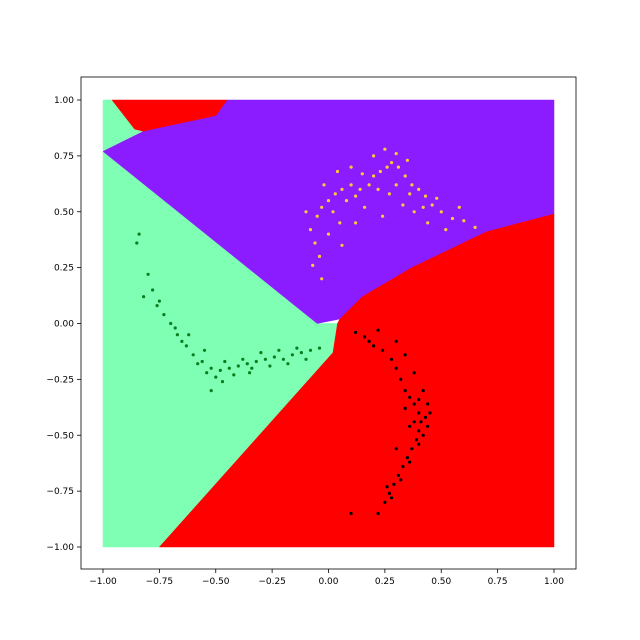 This screenshot has height=640, width=640. I want to click on x-tick-label: −1.00, so click(103, 582).